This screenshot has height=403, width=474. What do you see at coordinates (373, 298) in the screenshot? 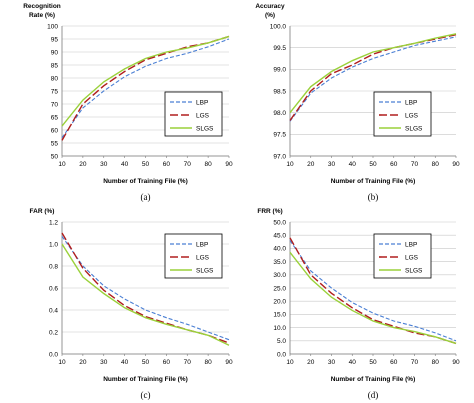
I see `chart-d-series-slgs` at bounding box center [373, 298].